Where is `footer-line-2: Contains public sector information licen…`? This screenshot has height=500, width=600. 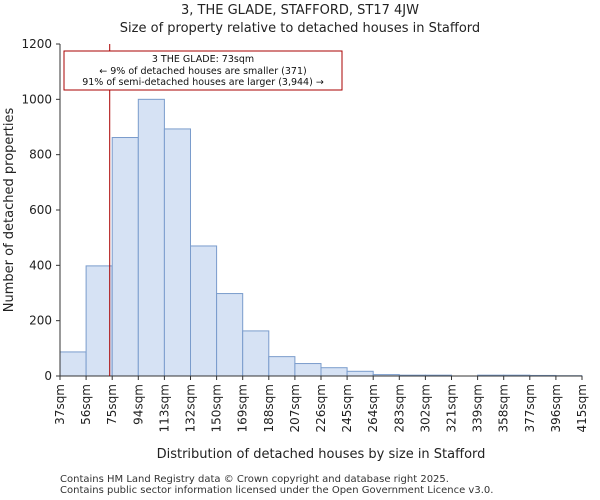
footer-line-2: Contains public sector information licen… is located at coordinates (277, 490).